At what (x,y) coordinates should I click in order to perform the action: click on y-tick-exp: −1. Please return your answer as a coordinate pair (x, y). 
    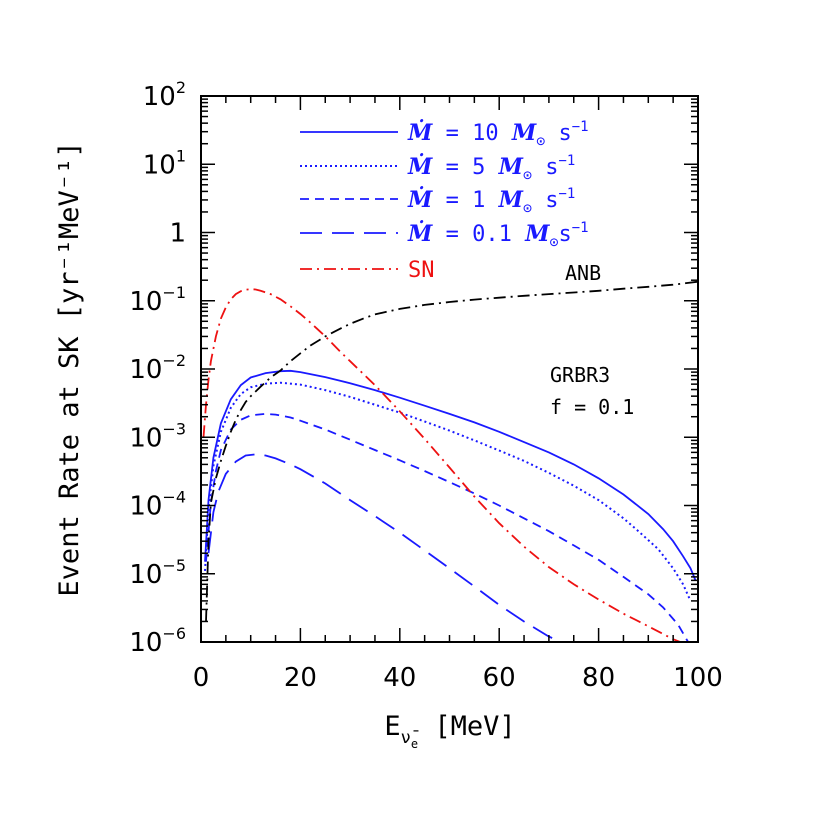
    Looking at the image, I should click on (174, 292).